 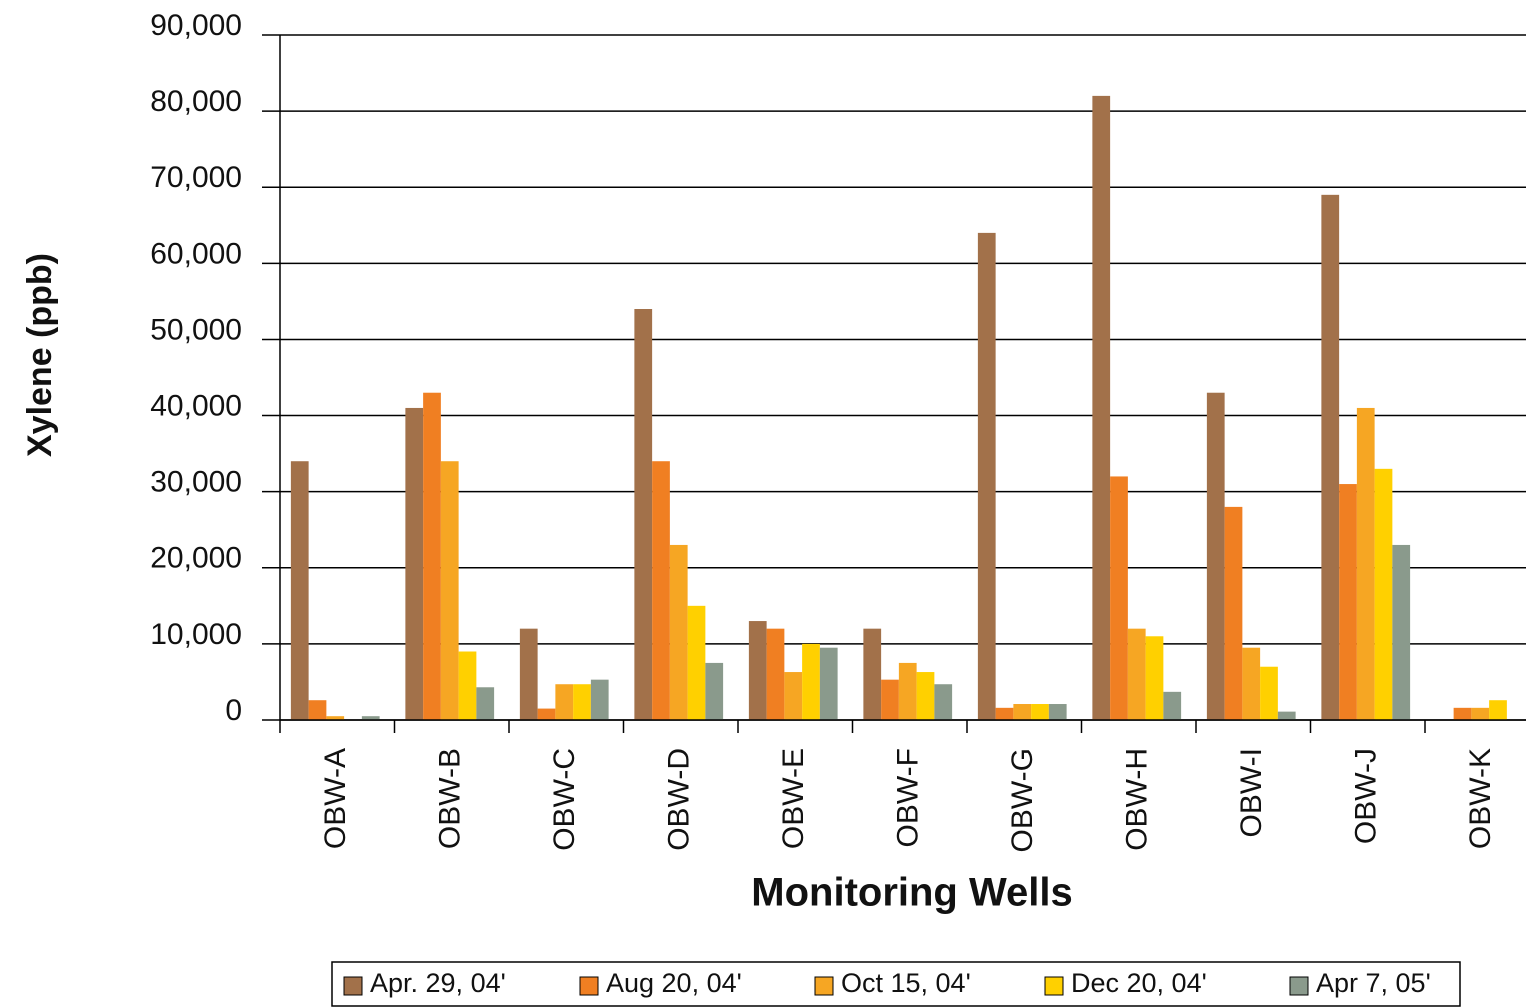 I want to click on legend-label: Apr 7, 05', so click(x=1373, y=983).